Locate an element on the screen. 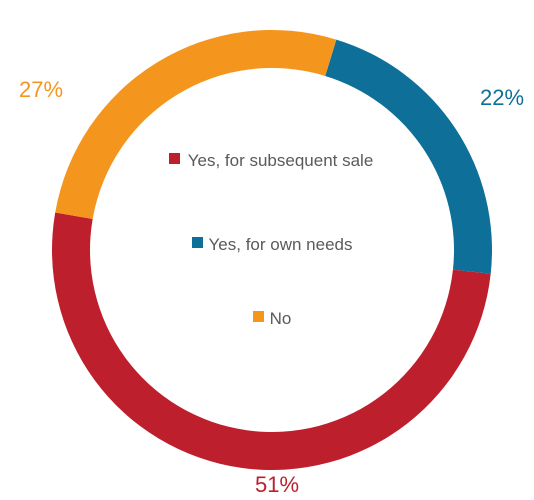 This screenshot has width=534, height=500. legend-swatch-own-needs is located at coordinates (197, 242).